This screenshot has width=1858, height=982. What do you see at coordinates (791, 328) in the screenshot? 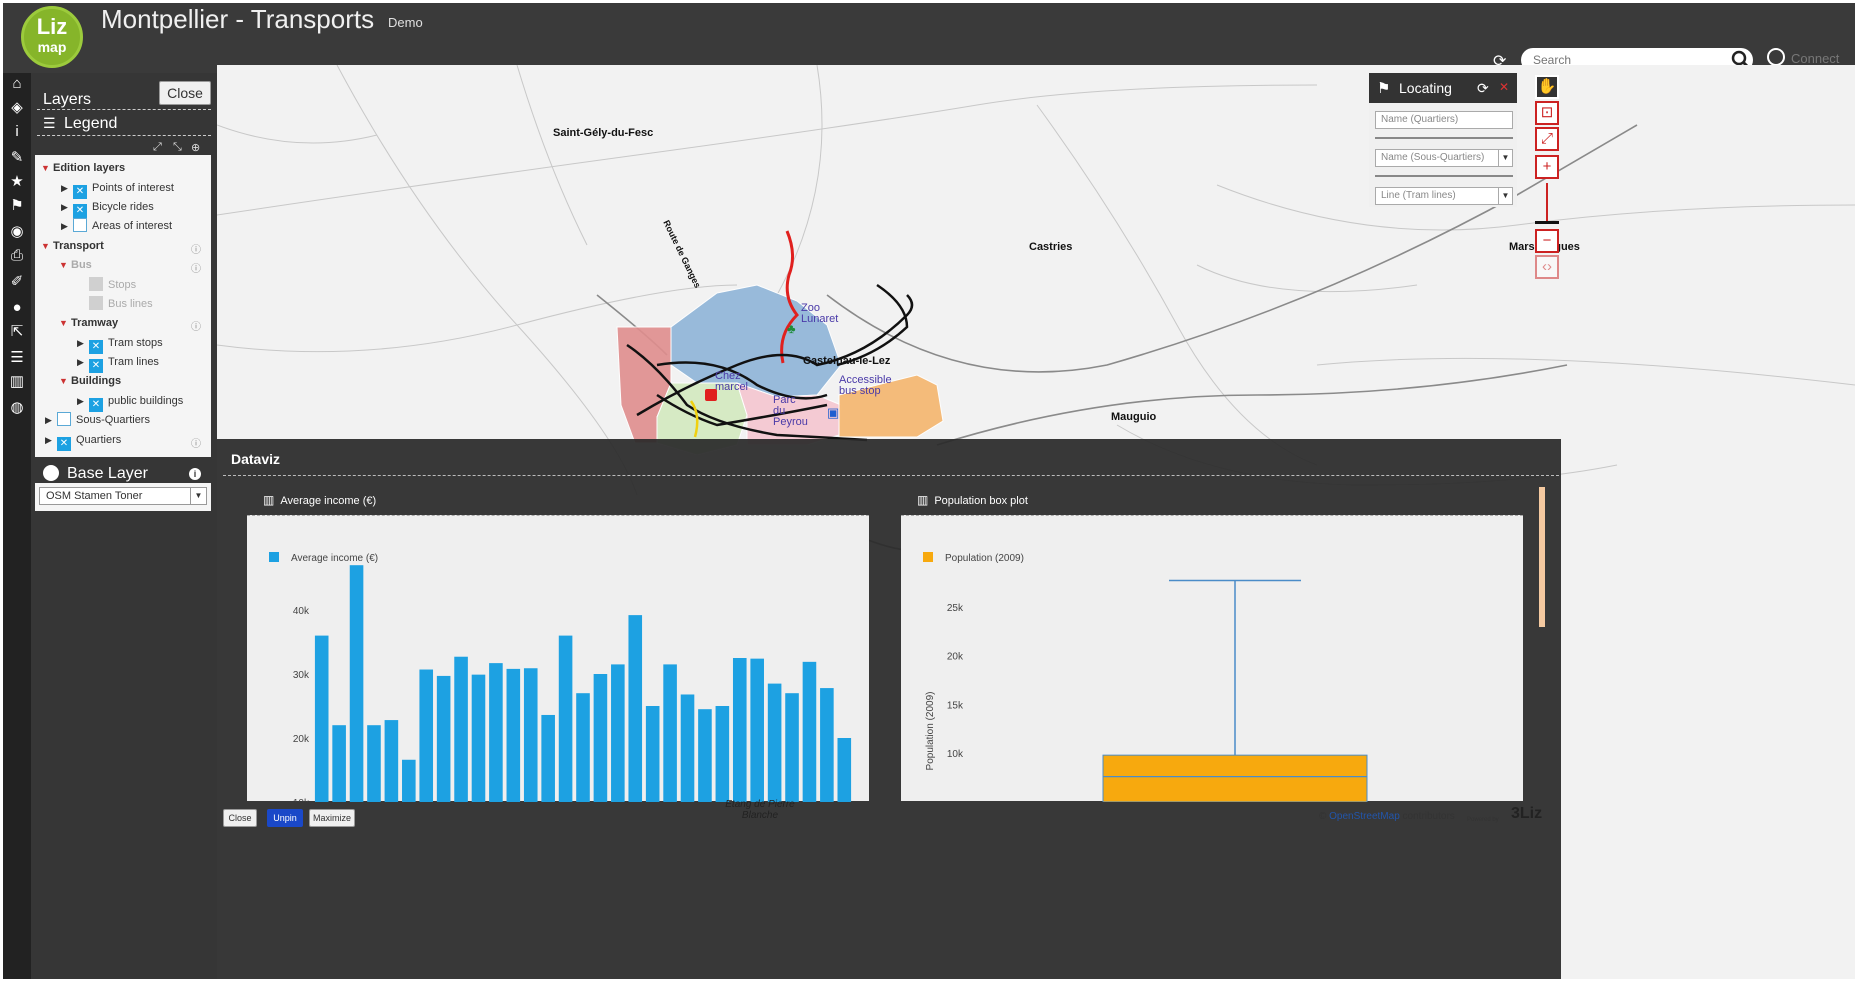
I see `tree-icon: ♣` at bounding box center [791, 328].